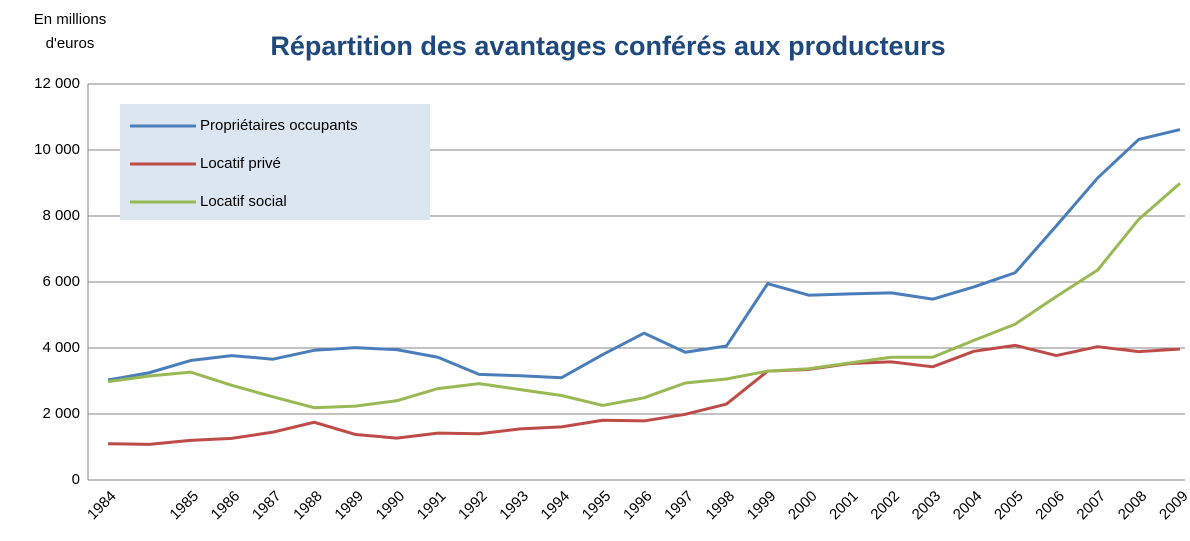 The image size is (1190, 541). Describe the element at coordinates (308, 506) in the screenshot. I see `x-tick-label: 1988` at that location.